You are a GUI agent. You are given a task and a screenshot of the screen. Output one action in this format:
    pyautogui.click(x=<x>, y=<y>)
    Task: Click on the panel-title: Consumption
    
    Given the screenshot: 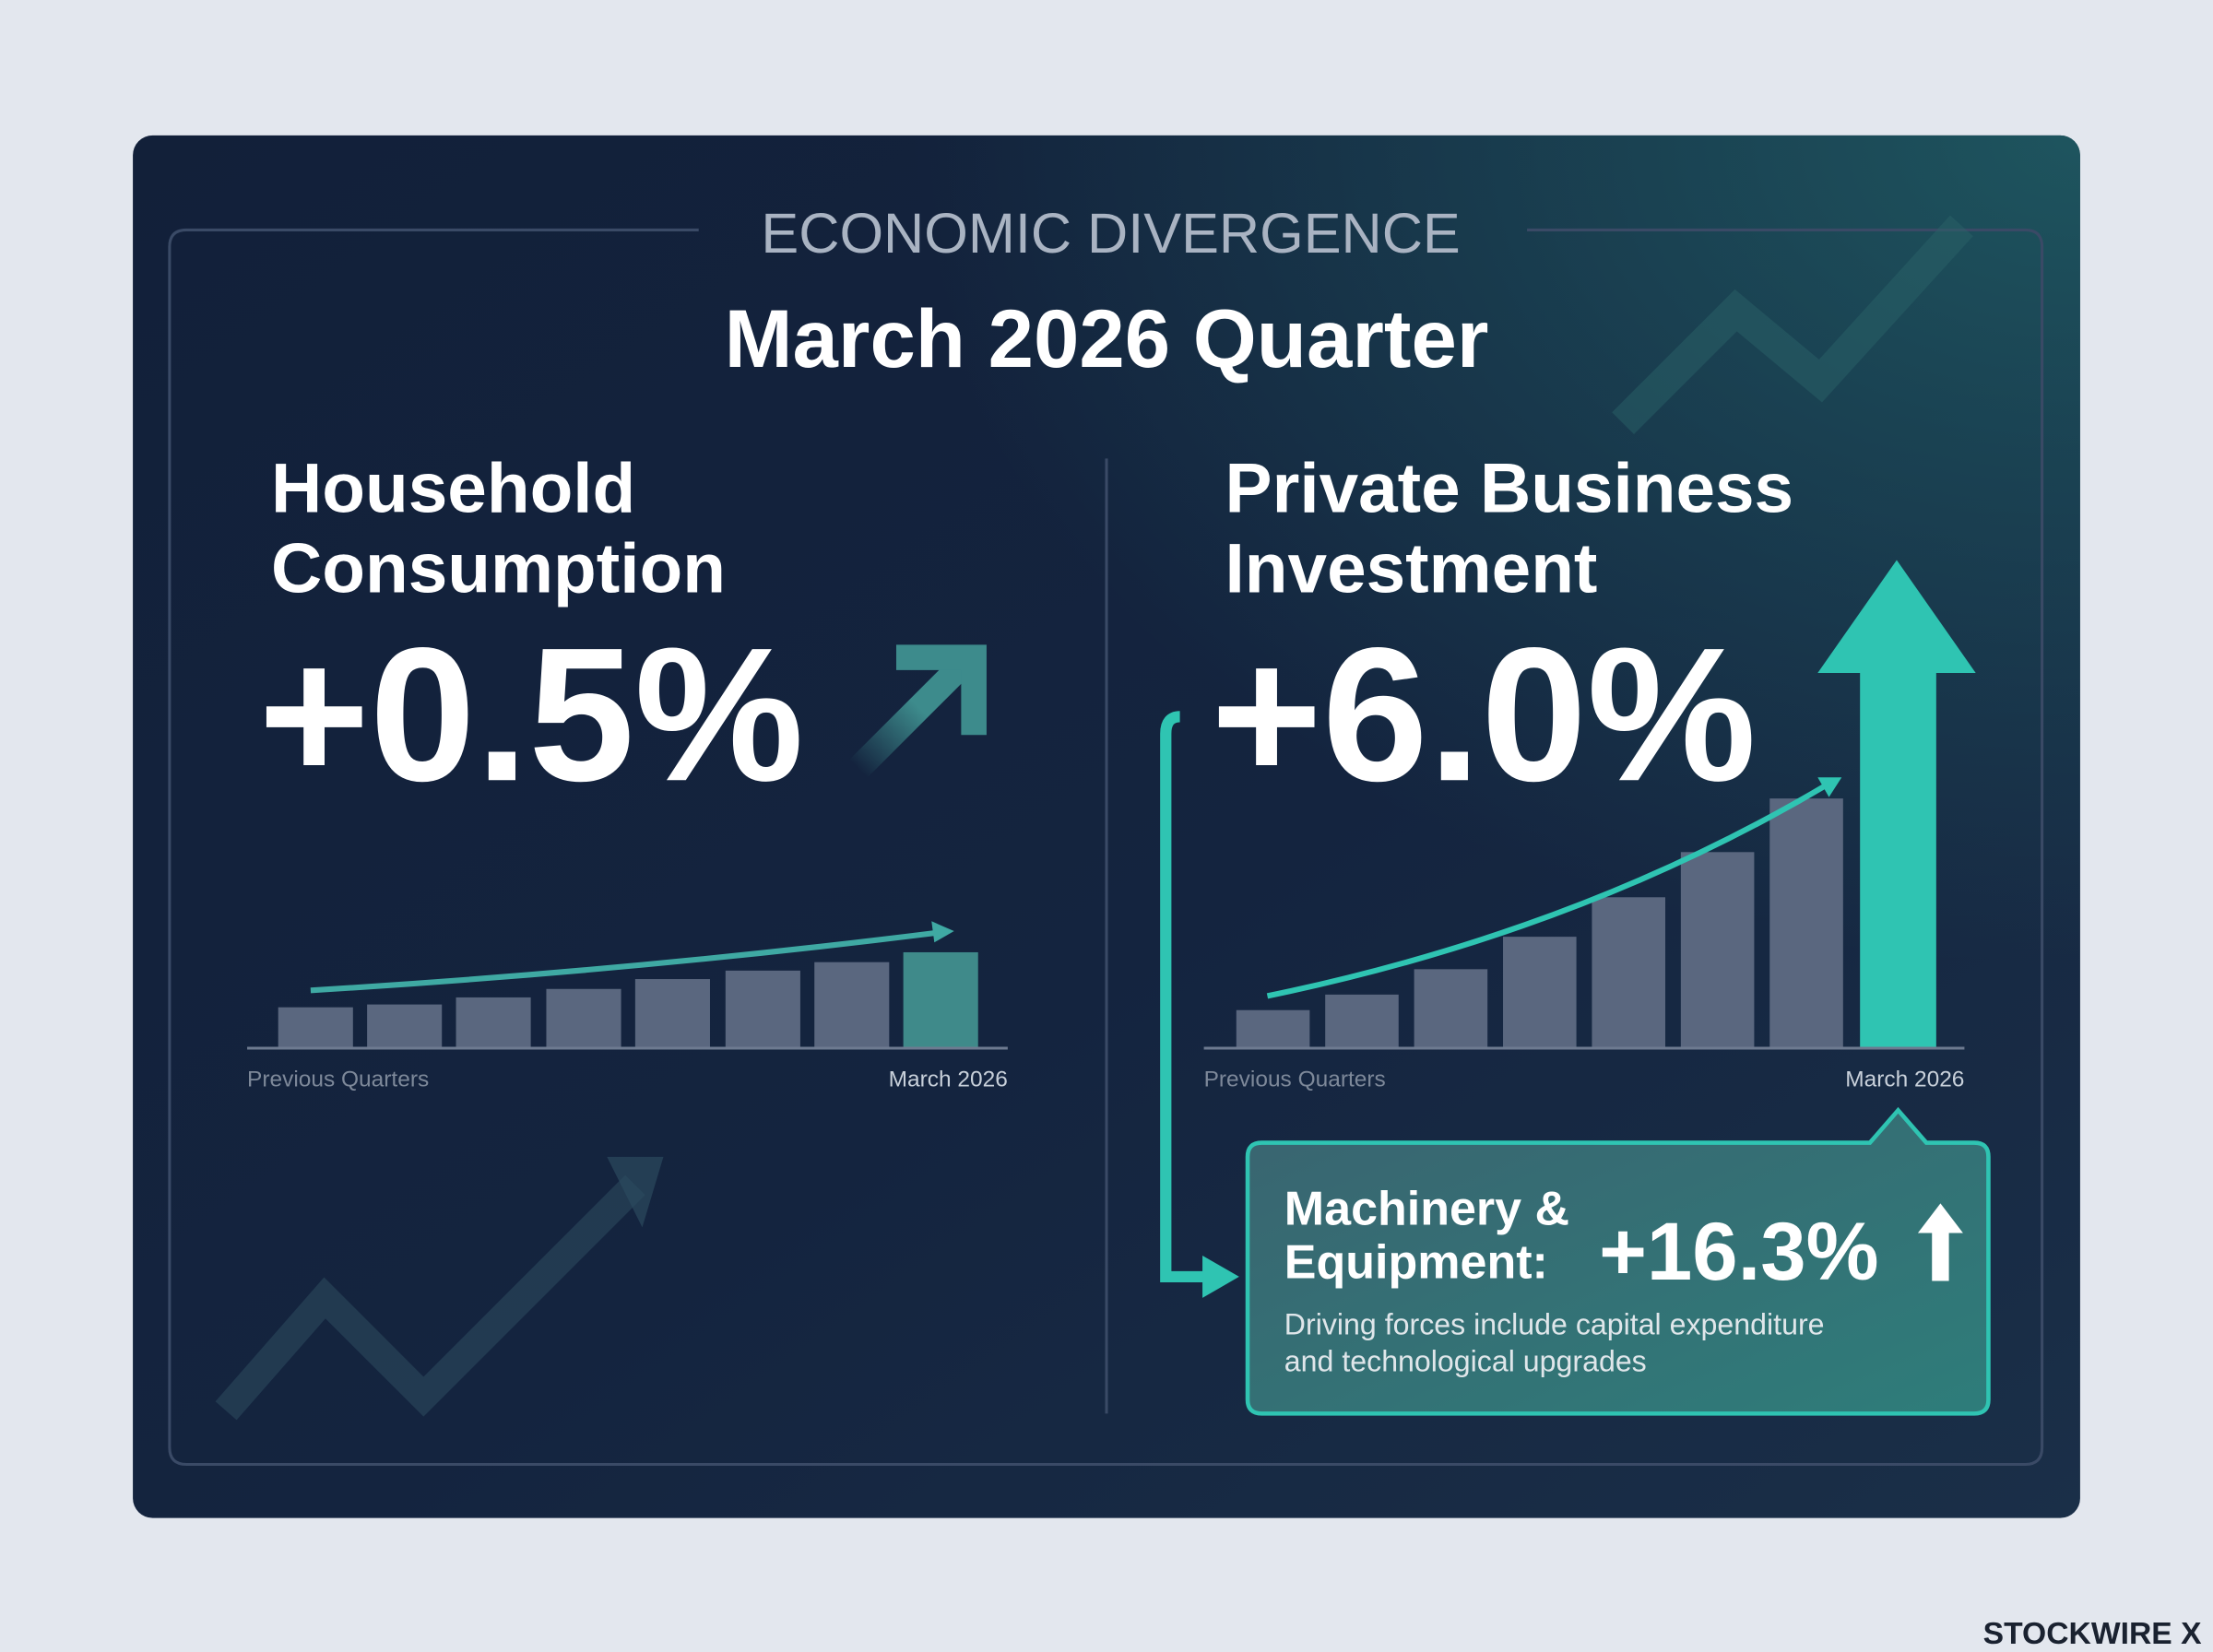 What is the action you would take?
    pyautogui.click(x=499, y=569)
    